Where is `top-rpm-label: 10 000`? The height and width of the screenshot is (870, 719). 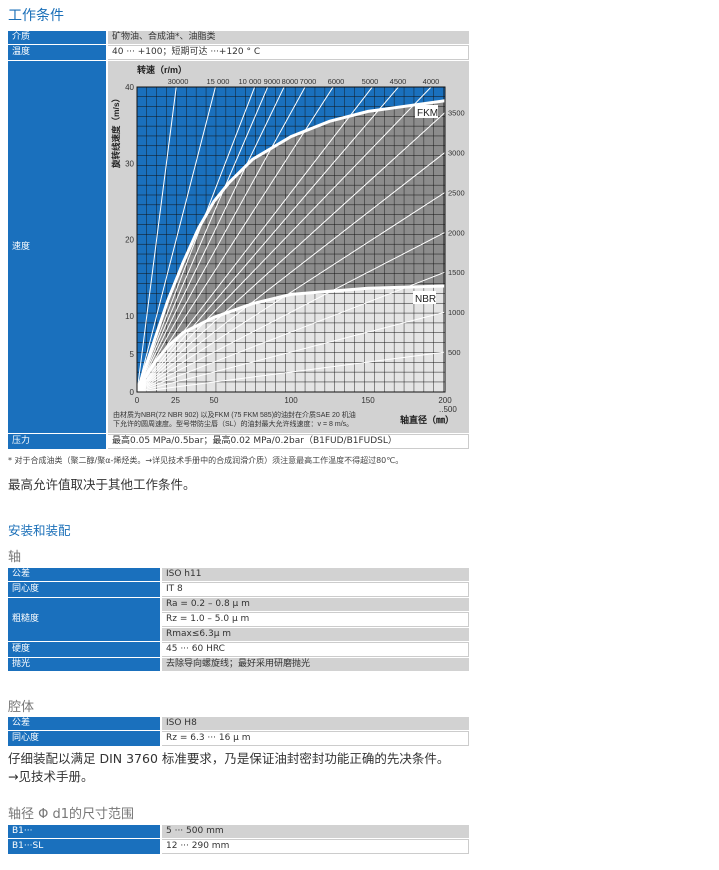
top-rpm-label: 10 000 is located at coordinates (250, 81).